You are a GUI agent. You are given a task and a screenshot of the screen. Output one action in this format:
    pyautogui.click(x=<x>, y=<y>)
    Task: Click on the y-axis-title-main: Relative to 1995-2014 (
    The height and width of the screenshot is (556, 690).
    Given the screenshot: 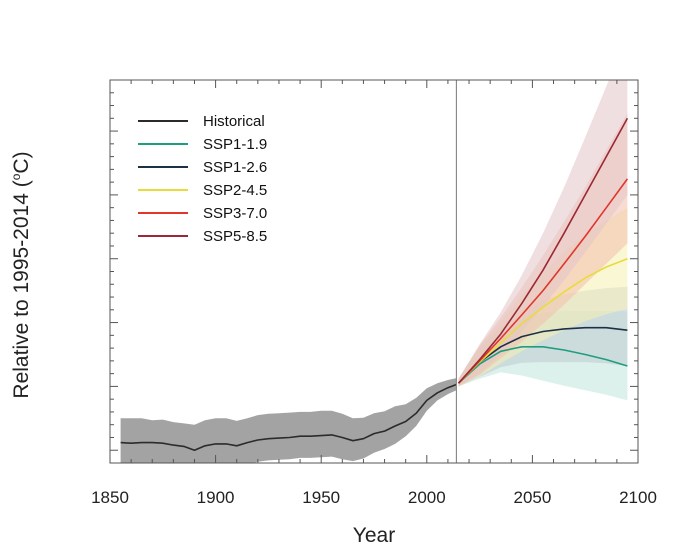 What is the action you would take?
    pyautogui.click(x=21, y=289)
    